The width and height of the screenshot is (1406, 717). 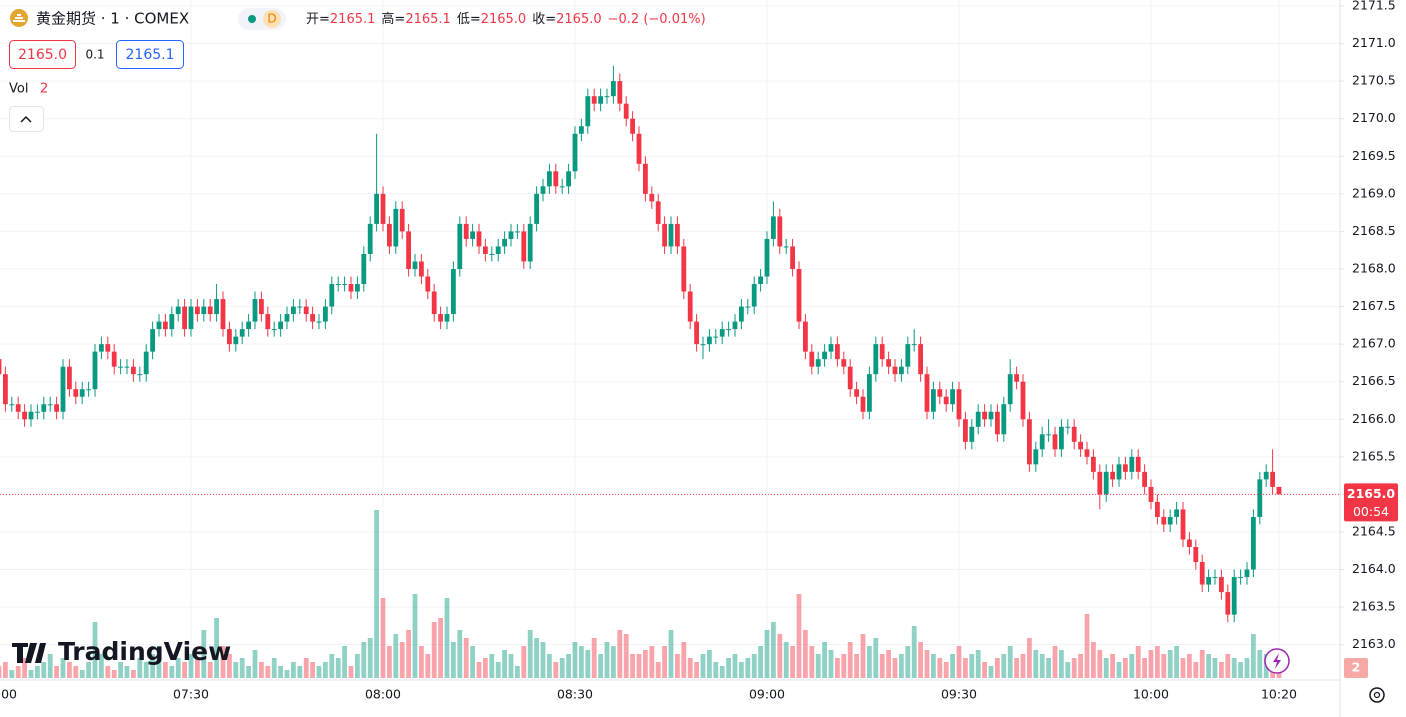 What do you see at coordinates (1374, 530) in the screenshot?
I see `y-tick-label: 2164.5` at bounding box center [1374, 530].